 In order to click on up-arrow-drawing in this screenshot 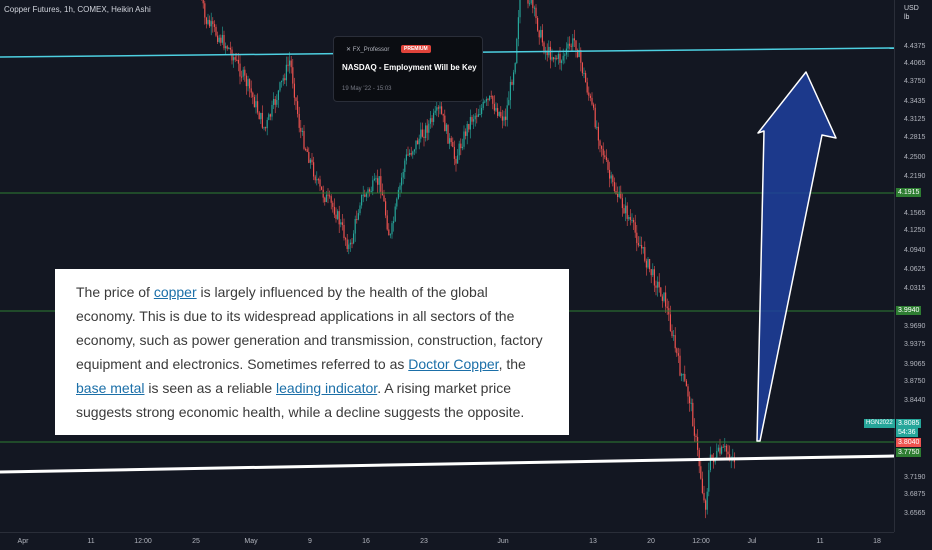, I will do `click(796, 256)`.